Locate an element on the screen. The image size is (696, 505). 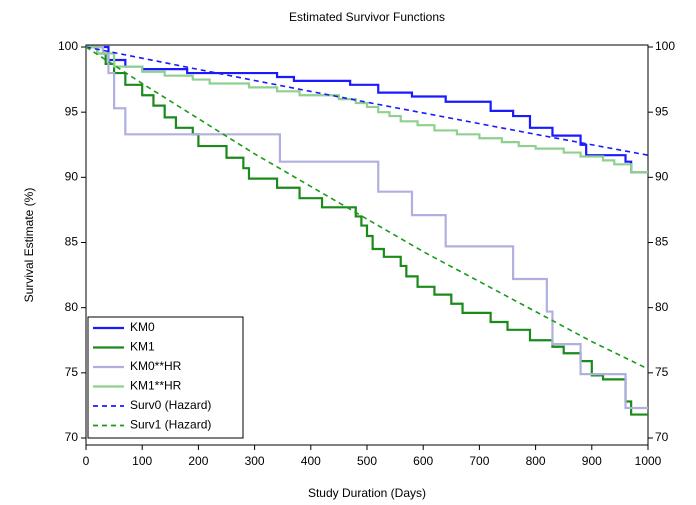
x-tick-label: 500 is located at coordinates (367, 461).